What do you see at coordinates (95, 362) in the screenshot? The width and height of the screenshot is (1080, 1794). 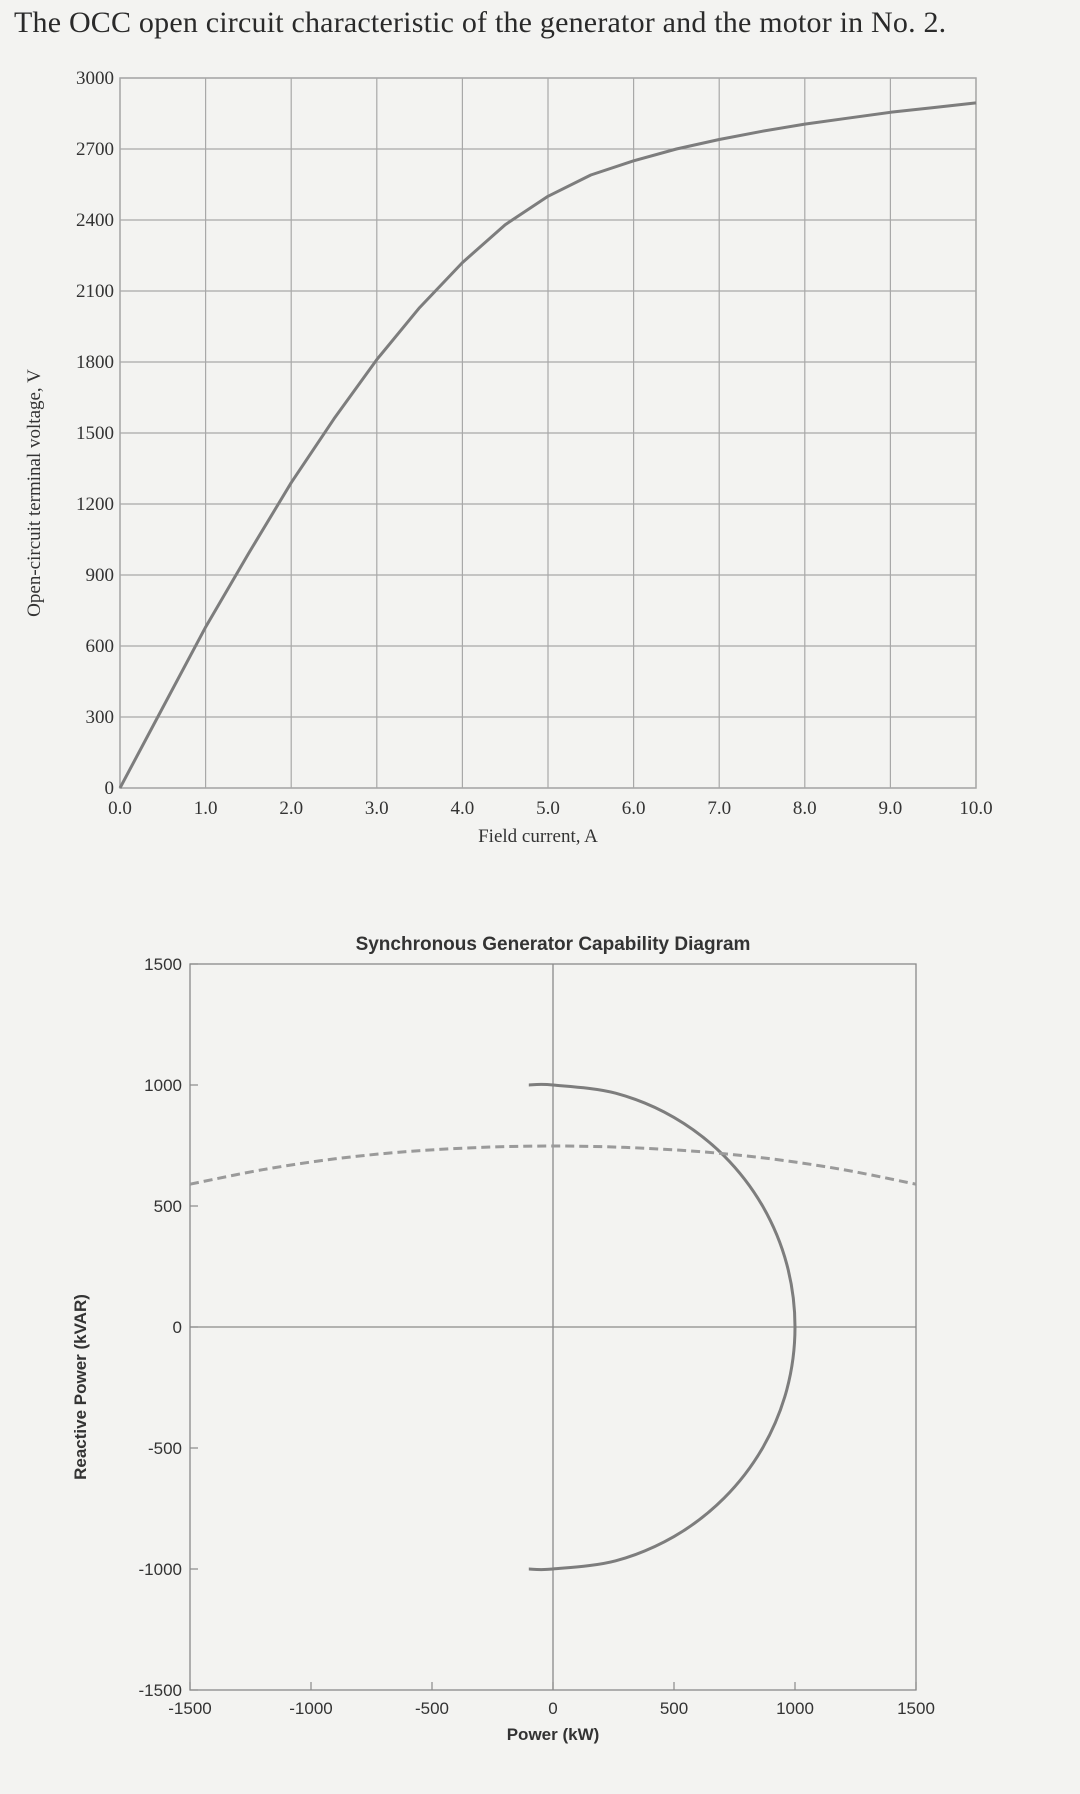 I see `occ-y-tick-label: 1800` at bounding box center [95, 362].